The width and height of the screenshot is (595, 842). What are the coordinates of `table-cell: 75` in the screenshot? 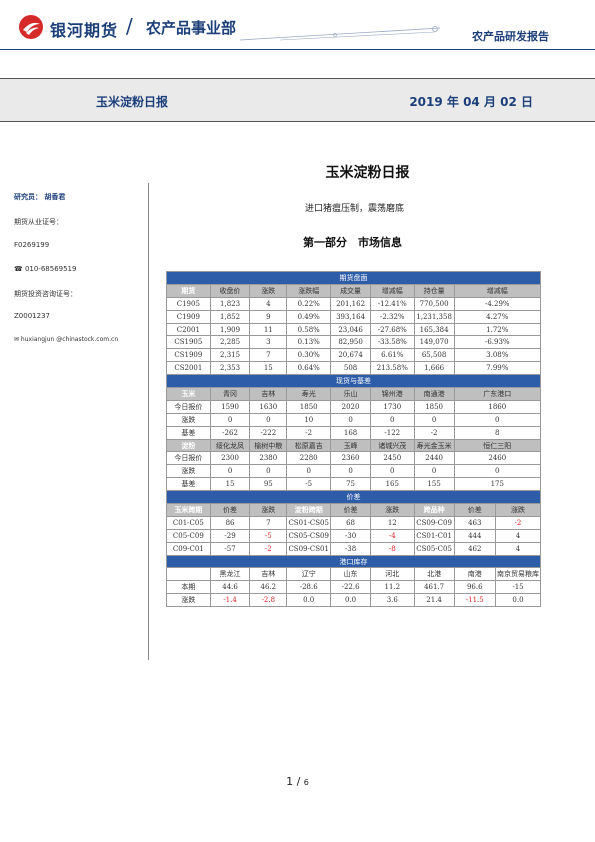 It's located at (350, 484).